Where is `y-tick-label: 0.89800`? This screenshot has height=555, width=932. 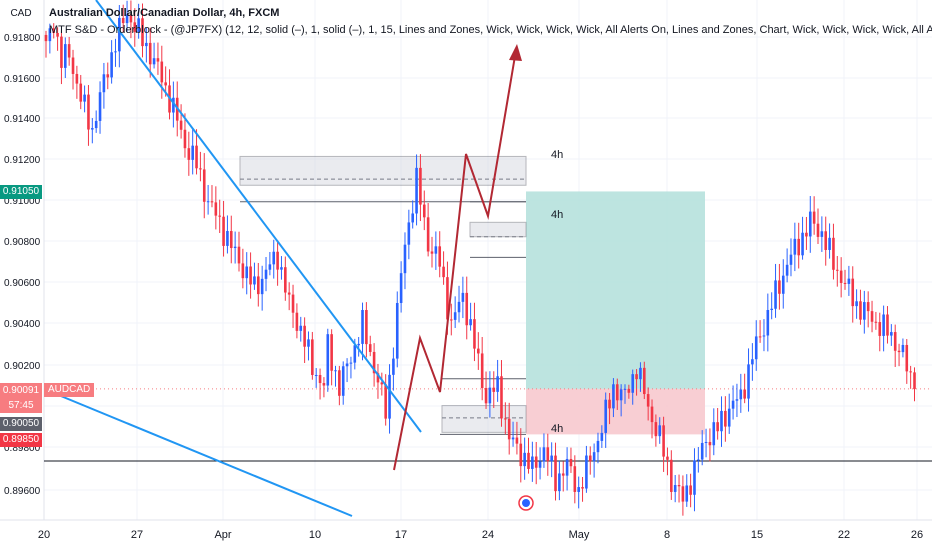 y-tick-label: 0.89800 is located at coordinates (22, 448).